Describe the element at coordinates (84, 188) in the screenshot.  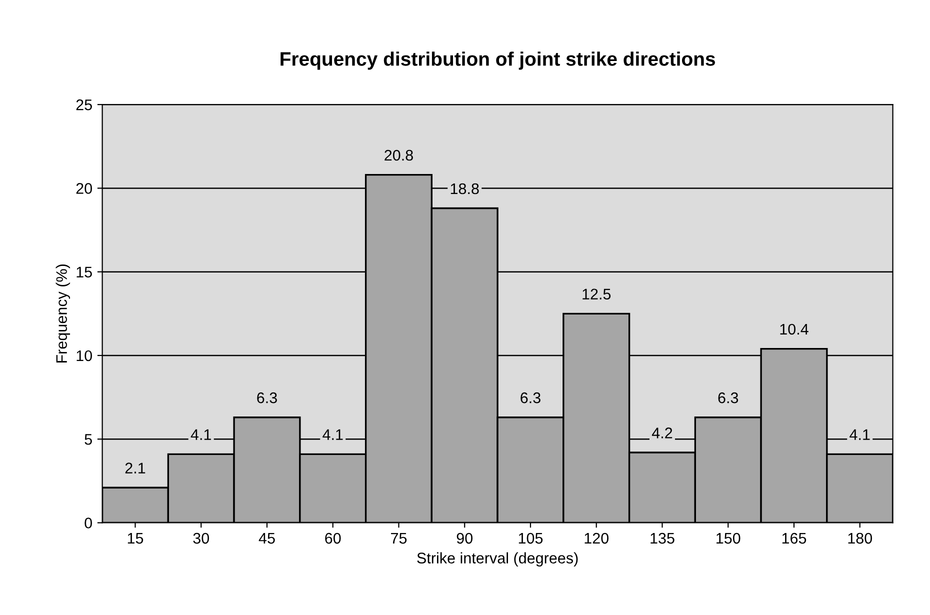
I see `y-tick-label: 20` at that location.